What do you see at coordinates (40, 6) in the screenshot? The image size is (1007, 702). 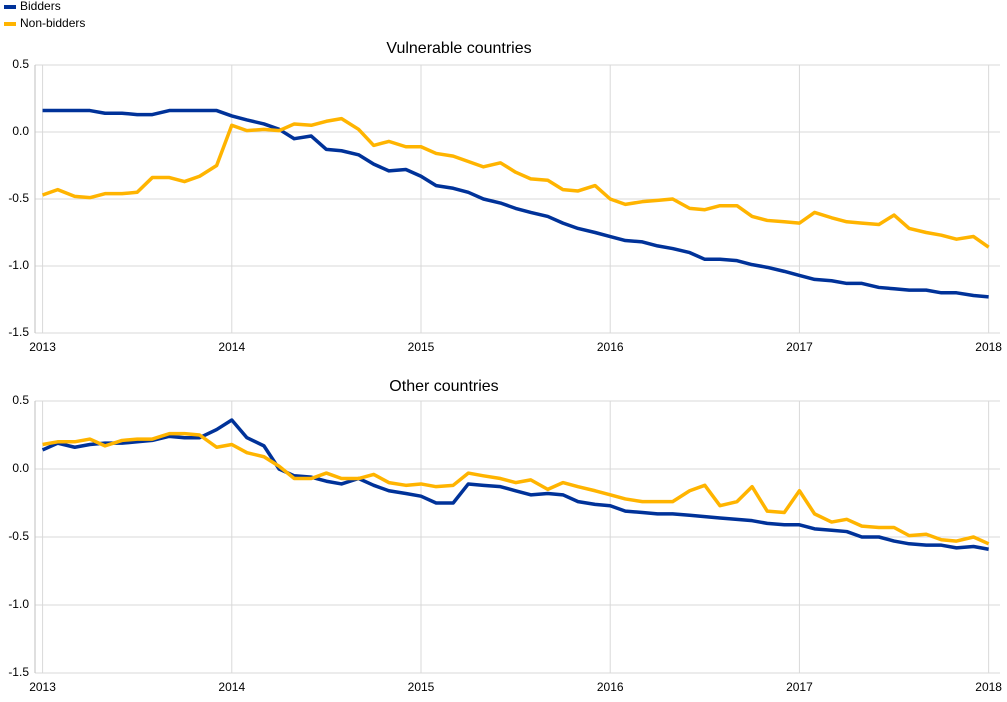 I see `legend-label: Bidders` at bounding box center [40, 6].